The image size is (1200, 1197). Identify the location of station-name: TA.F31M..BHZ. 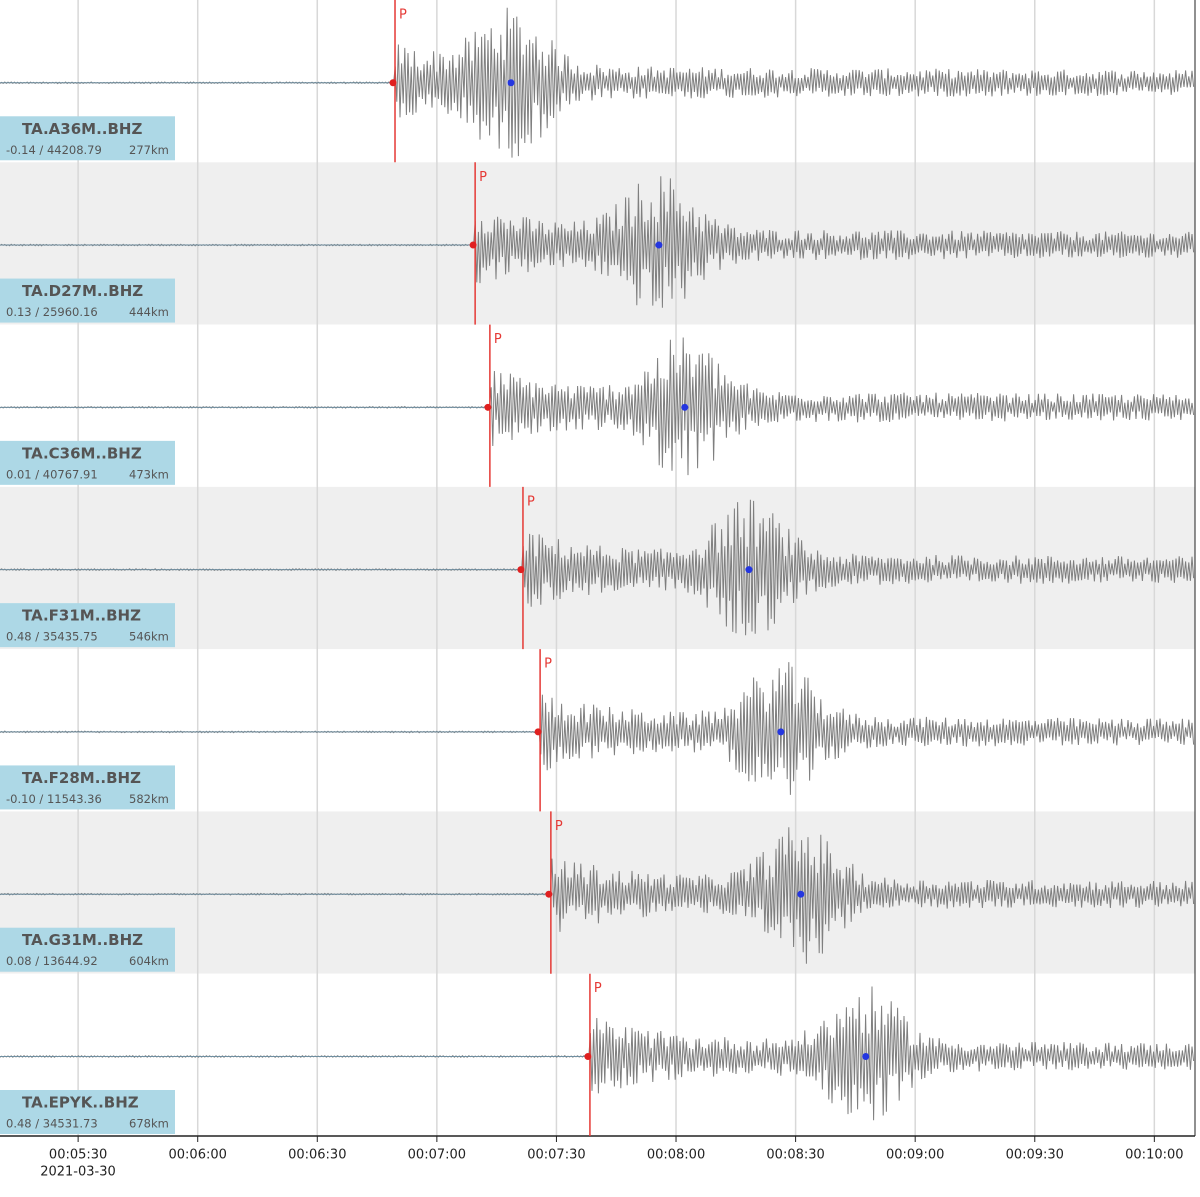
(81, 616).